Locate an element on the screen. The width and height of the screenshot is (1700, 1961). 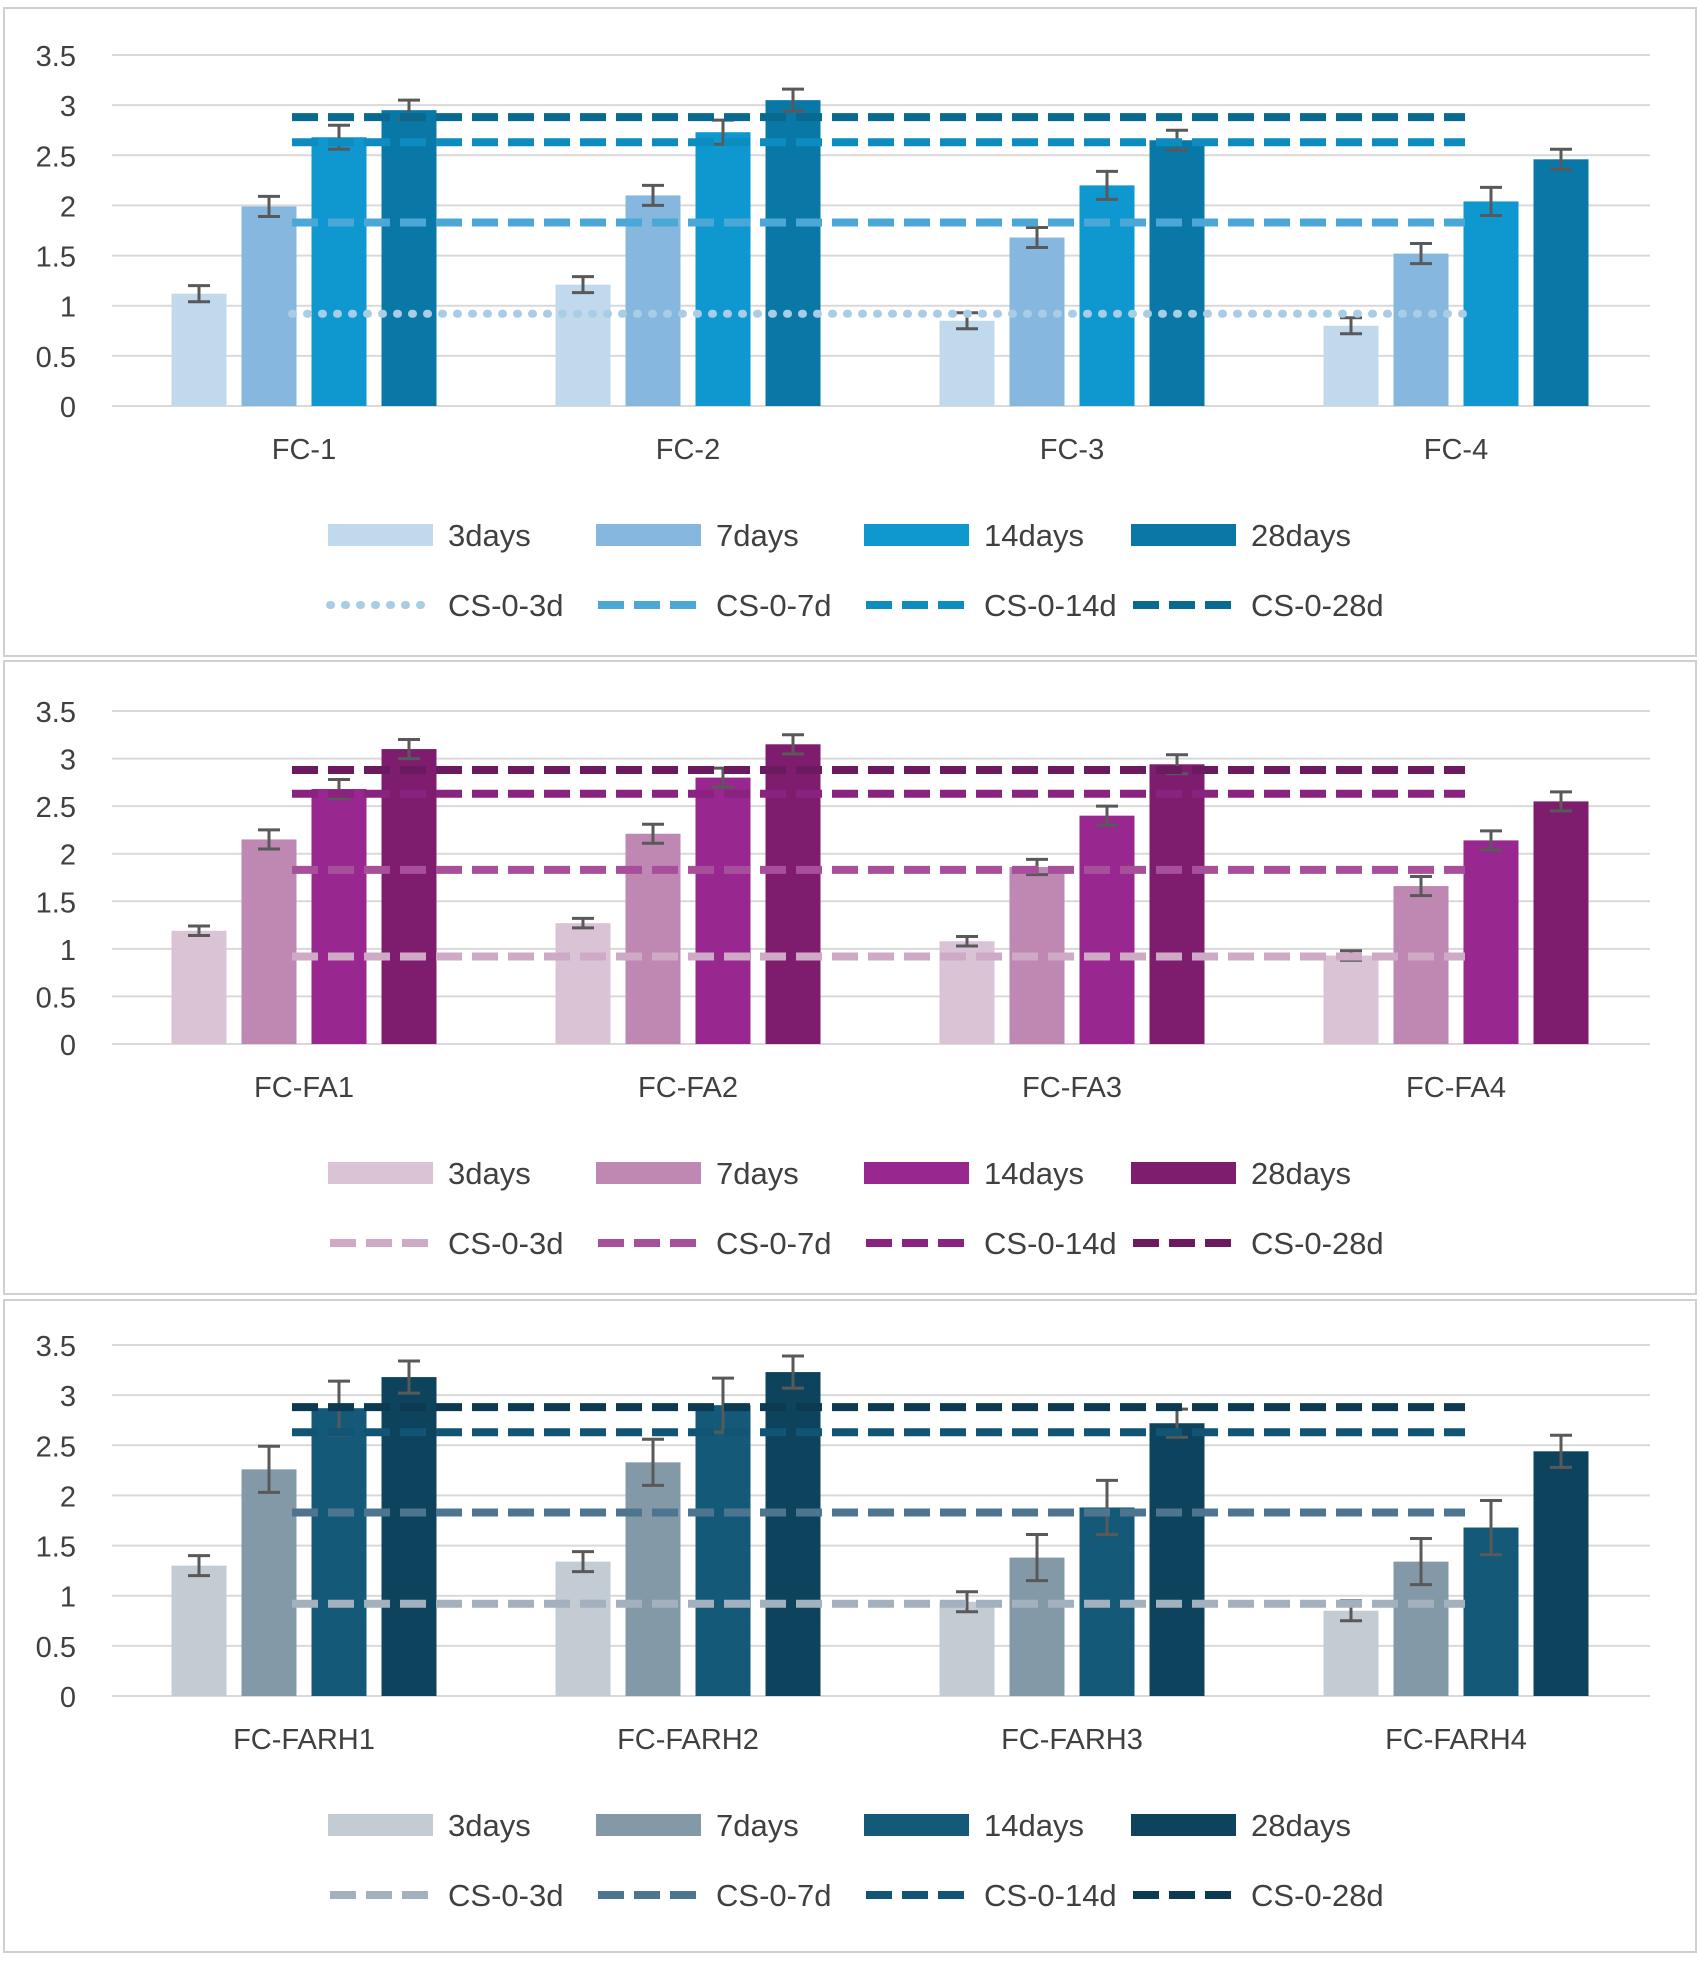
bar-3days-FC-FA1 is located at coordinates (199, 987).